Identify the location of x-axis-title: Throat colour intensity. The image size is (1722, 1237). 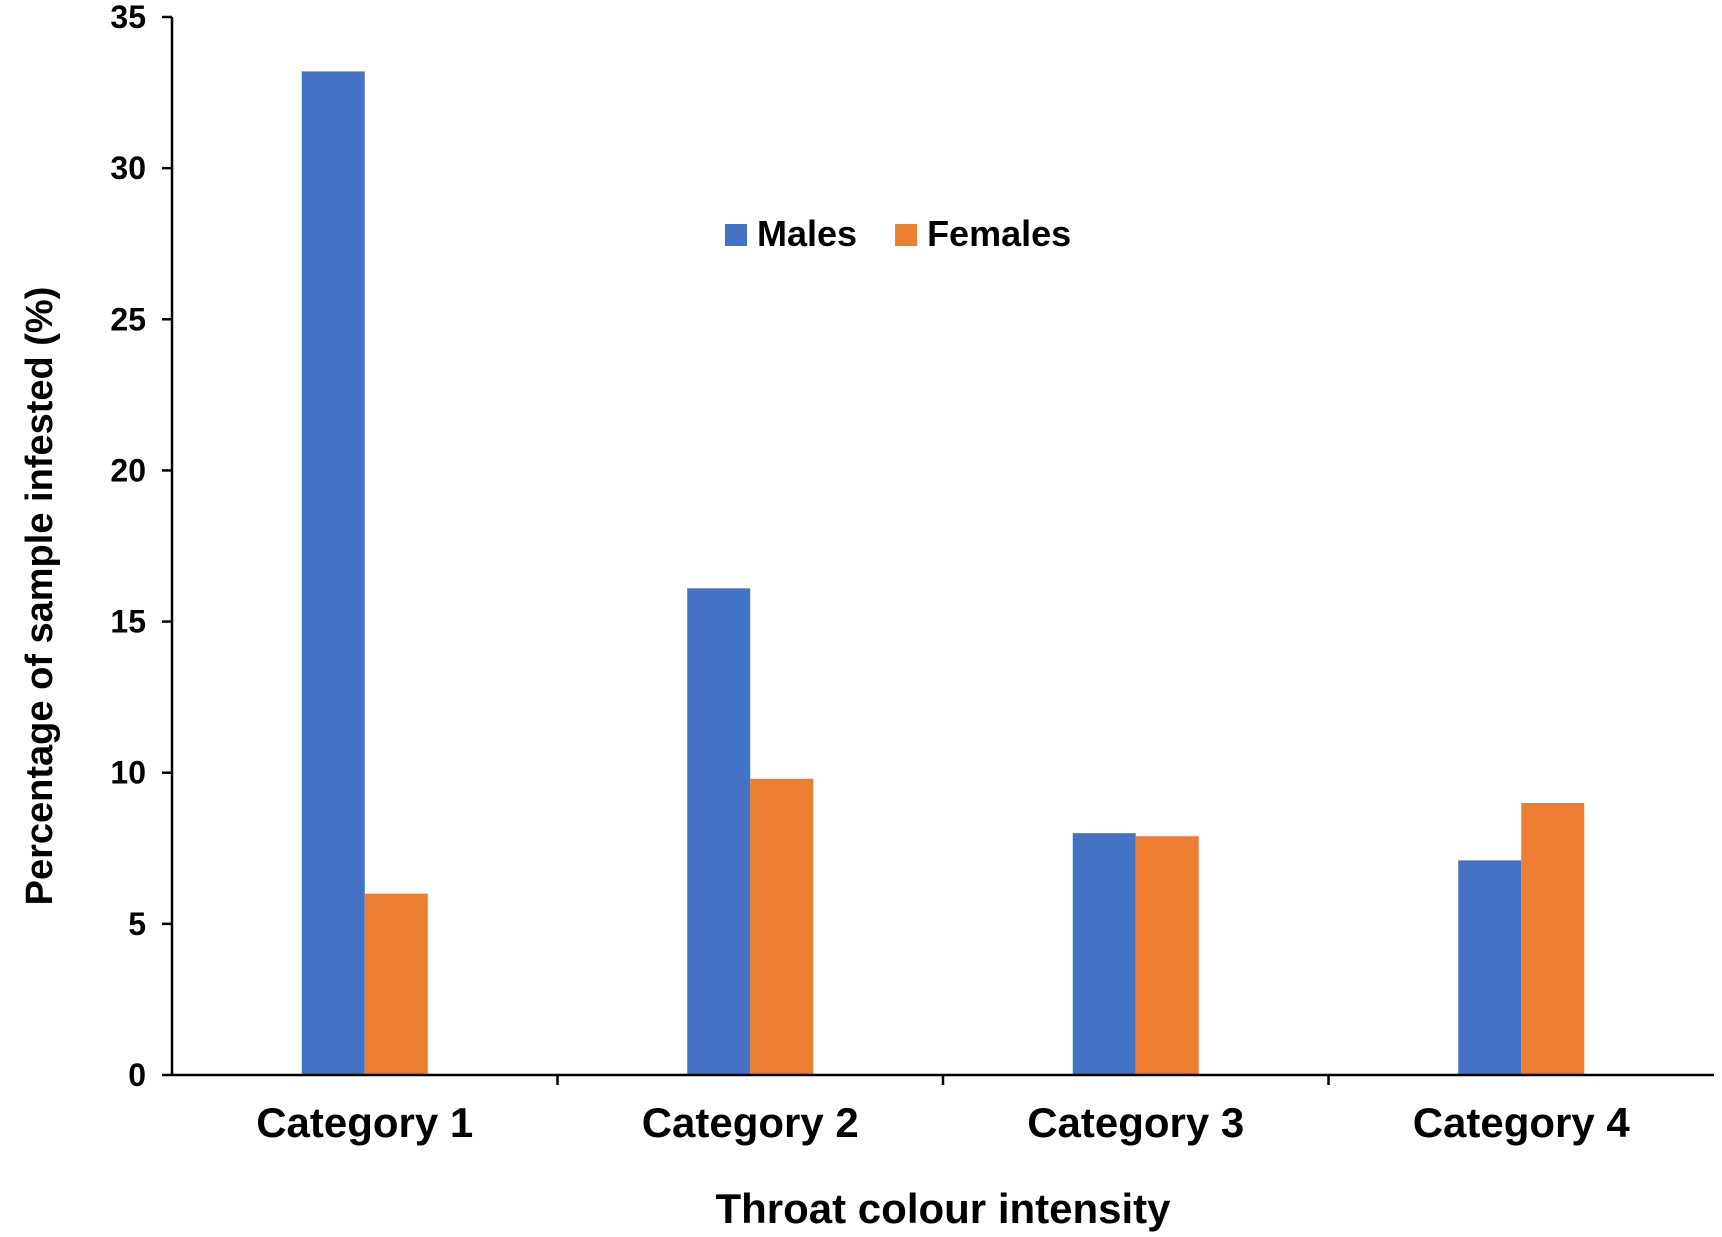
(943, 1208).